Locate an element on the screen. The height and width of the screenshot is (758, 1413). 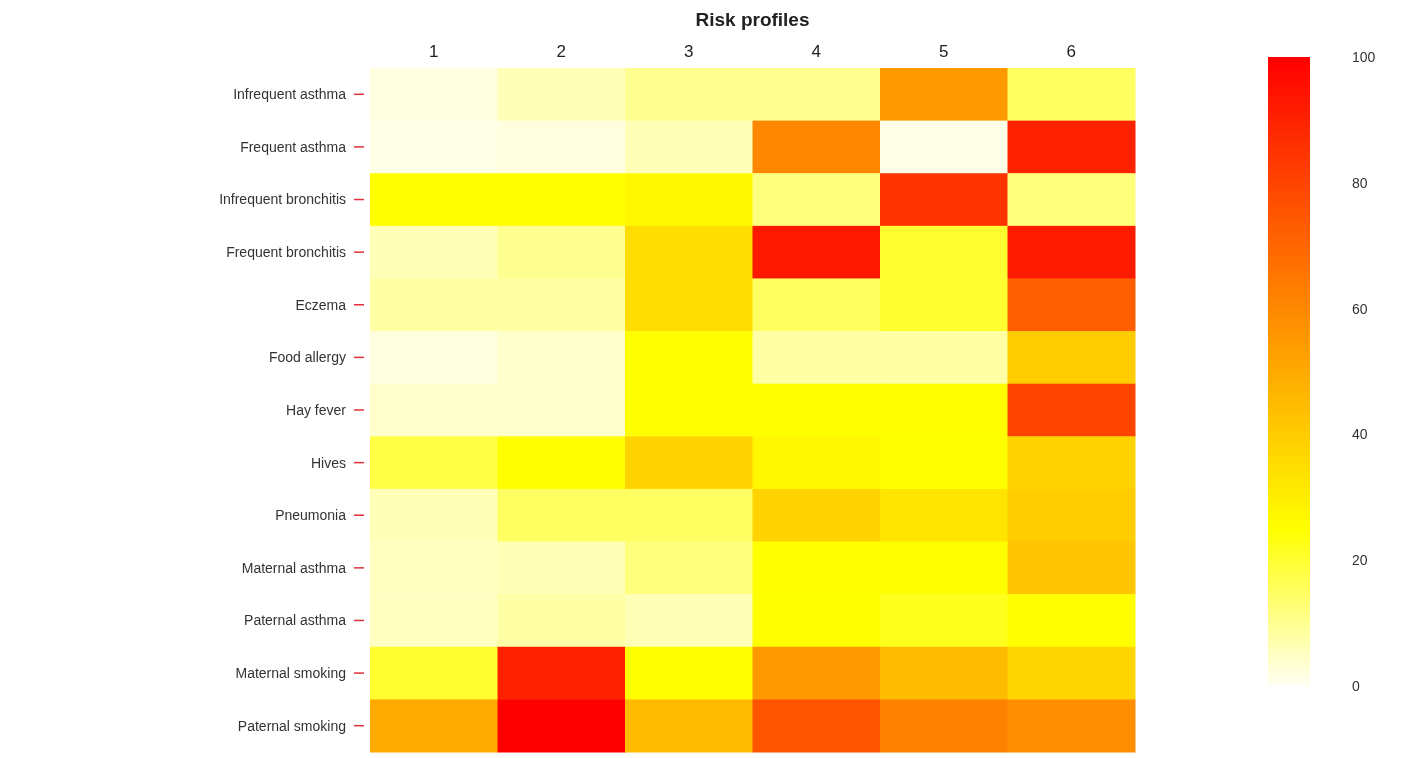
y-tick-label: Infrequent asthma is located at coordinates (290, 94).